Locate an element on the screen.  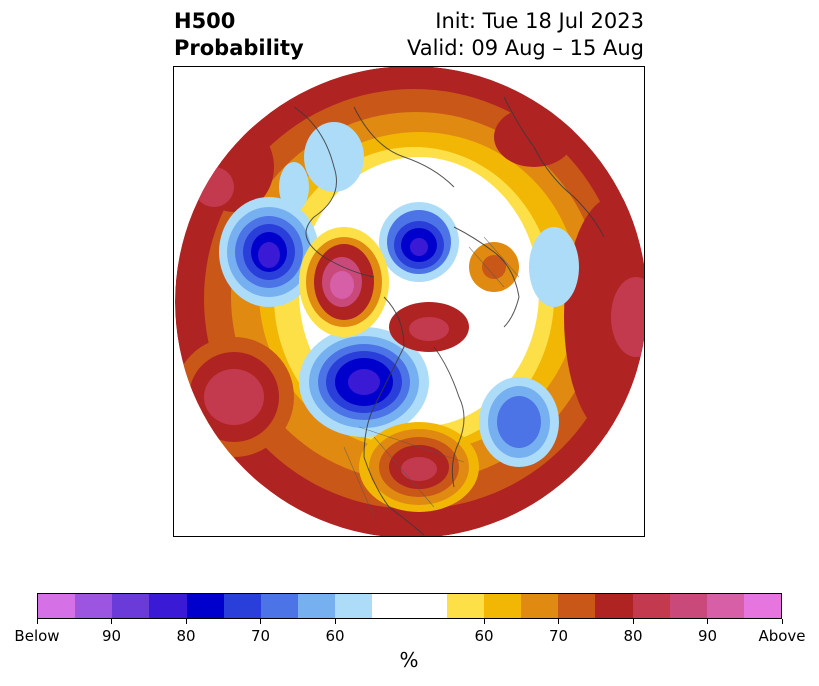
init-date: Init: Tue 18 Jul 2023 is located at coordinates (539, 21).